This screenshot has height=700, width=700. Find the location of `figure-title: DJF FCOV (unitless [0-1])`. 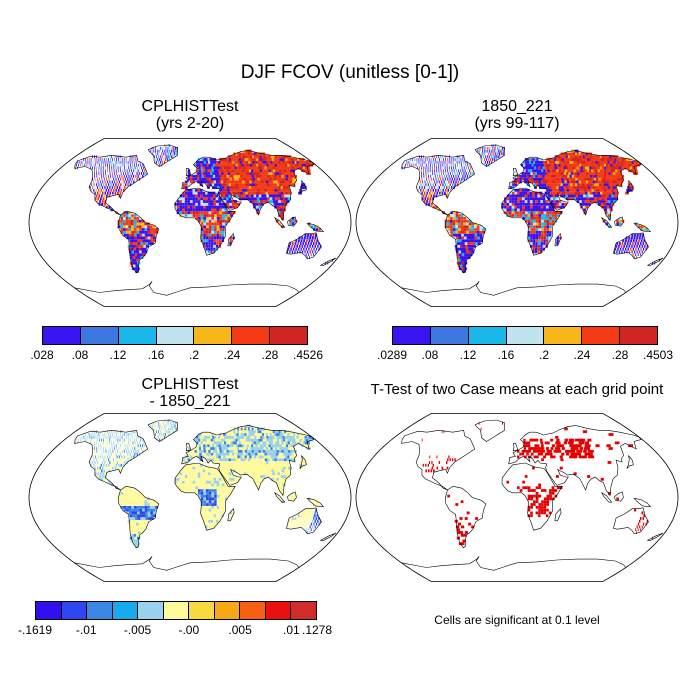

figure-title: DJF FCOV (unitless [0-1]) is located at coordinates (350, 72).